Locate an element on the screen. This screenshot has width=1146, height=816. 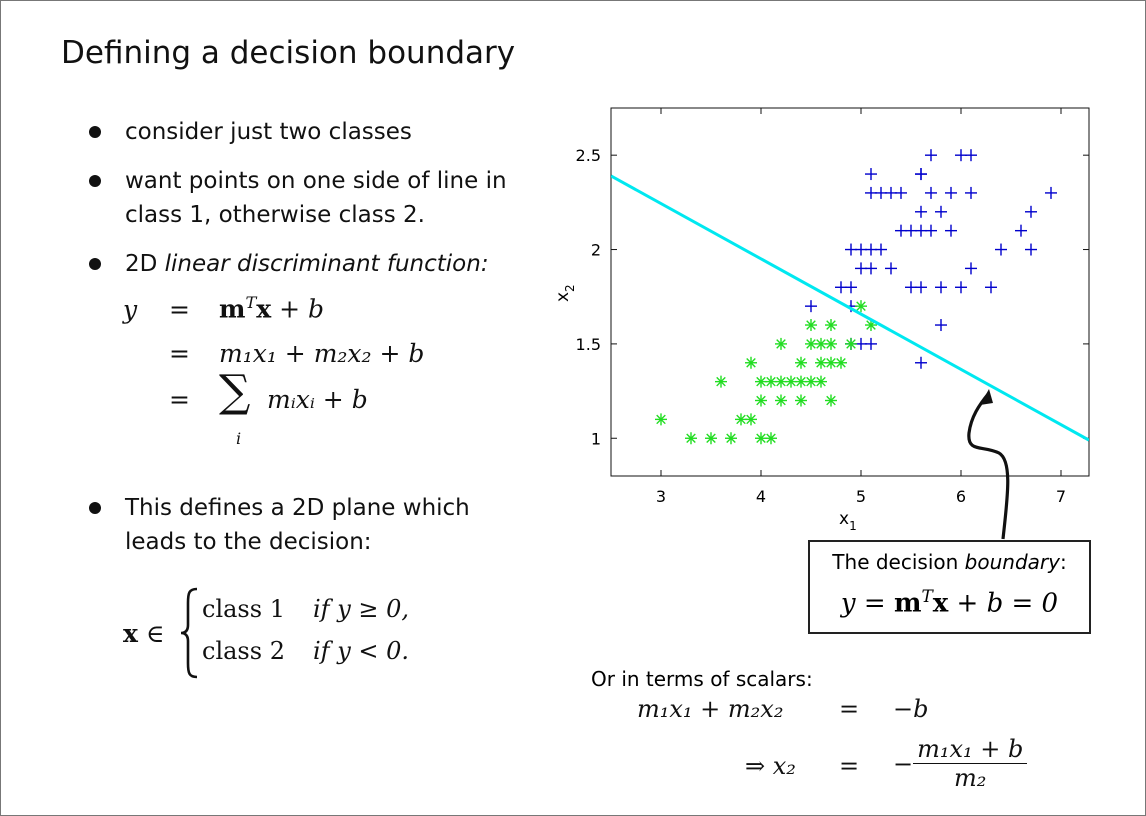
fraction: m₁x₁ + b m₂ is located at coordinates (970, 763).